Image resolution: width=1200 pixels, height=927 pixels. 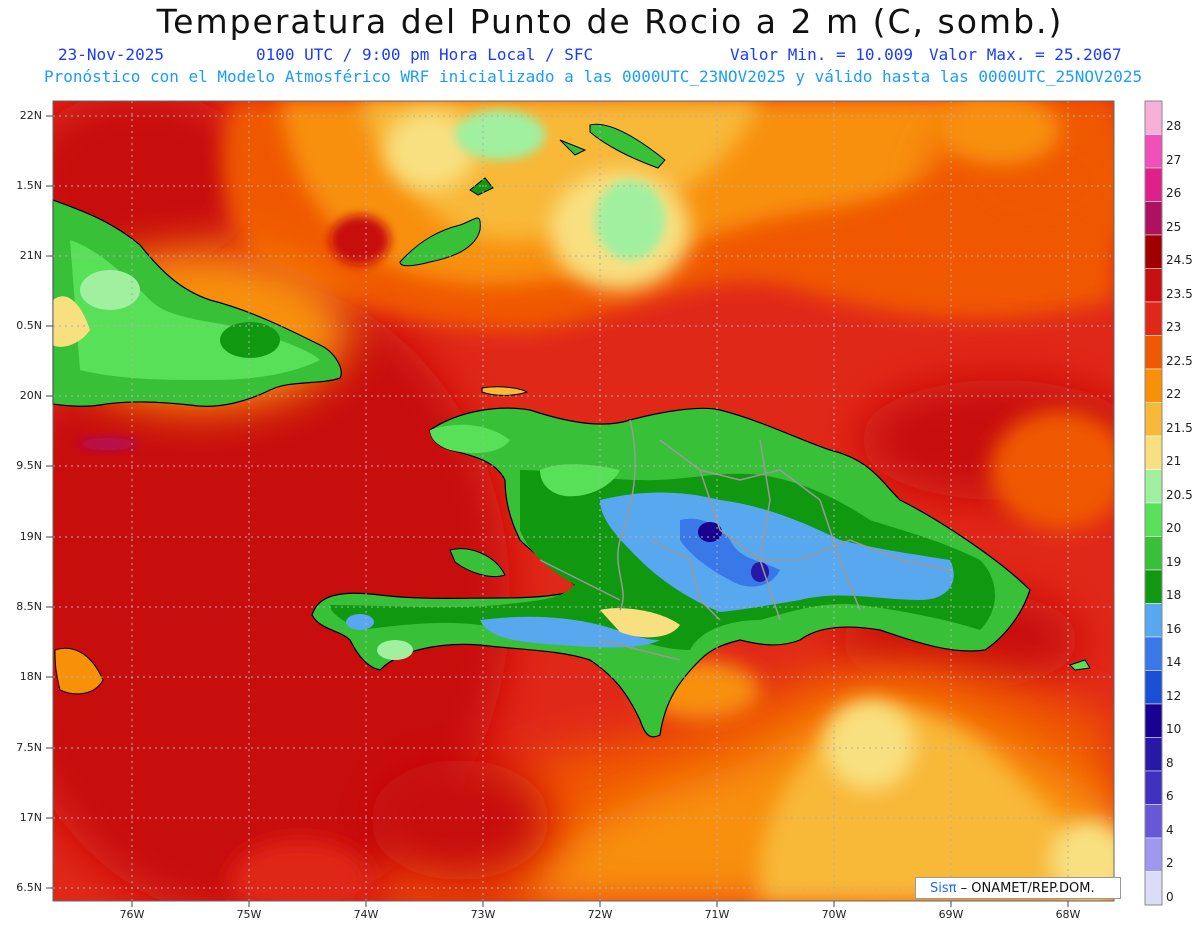 What do you see at coordinates (1080, 665) in the screenshot?
I see `saona-island` at bounding box center [1080, 665].